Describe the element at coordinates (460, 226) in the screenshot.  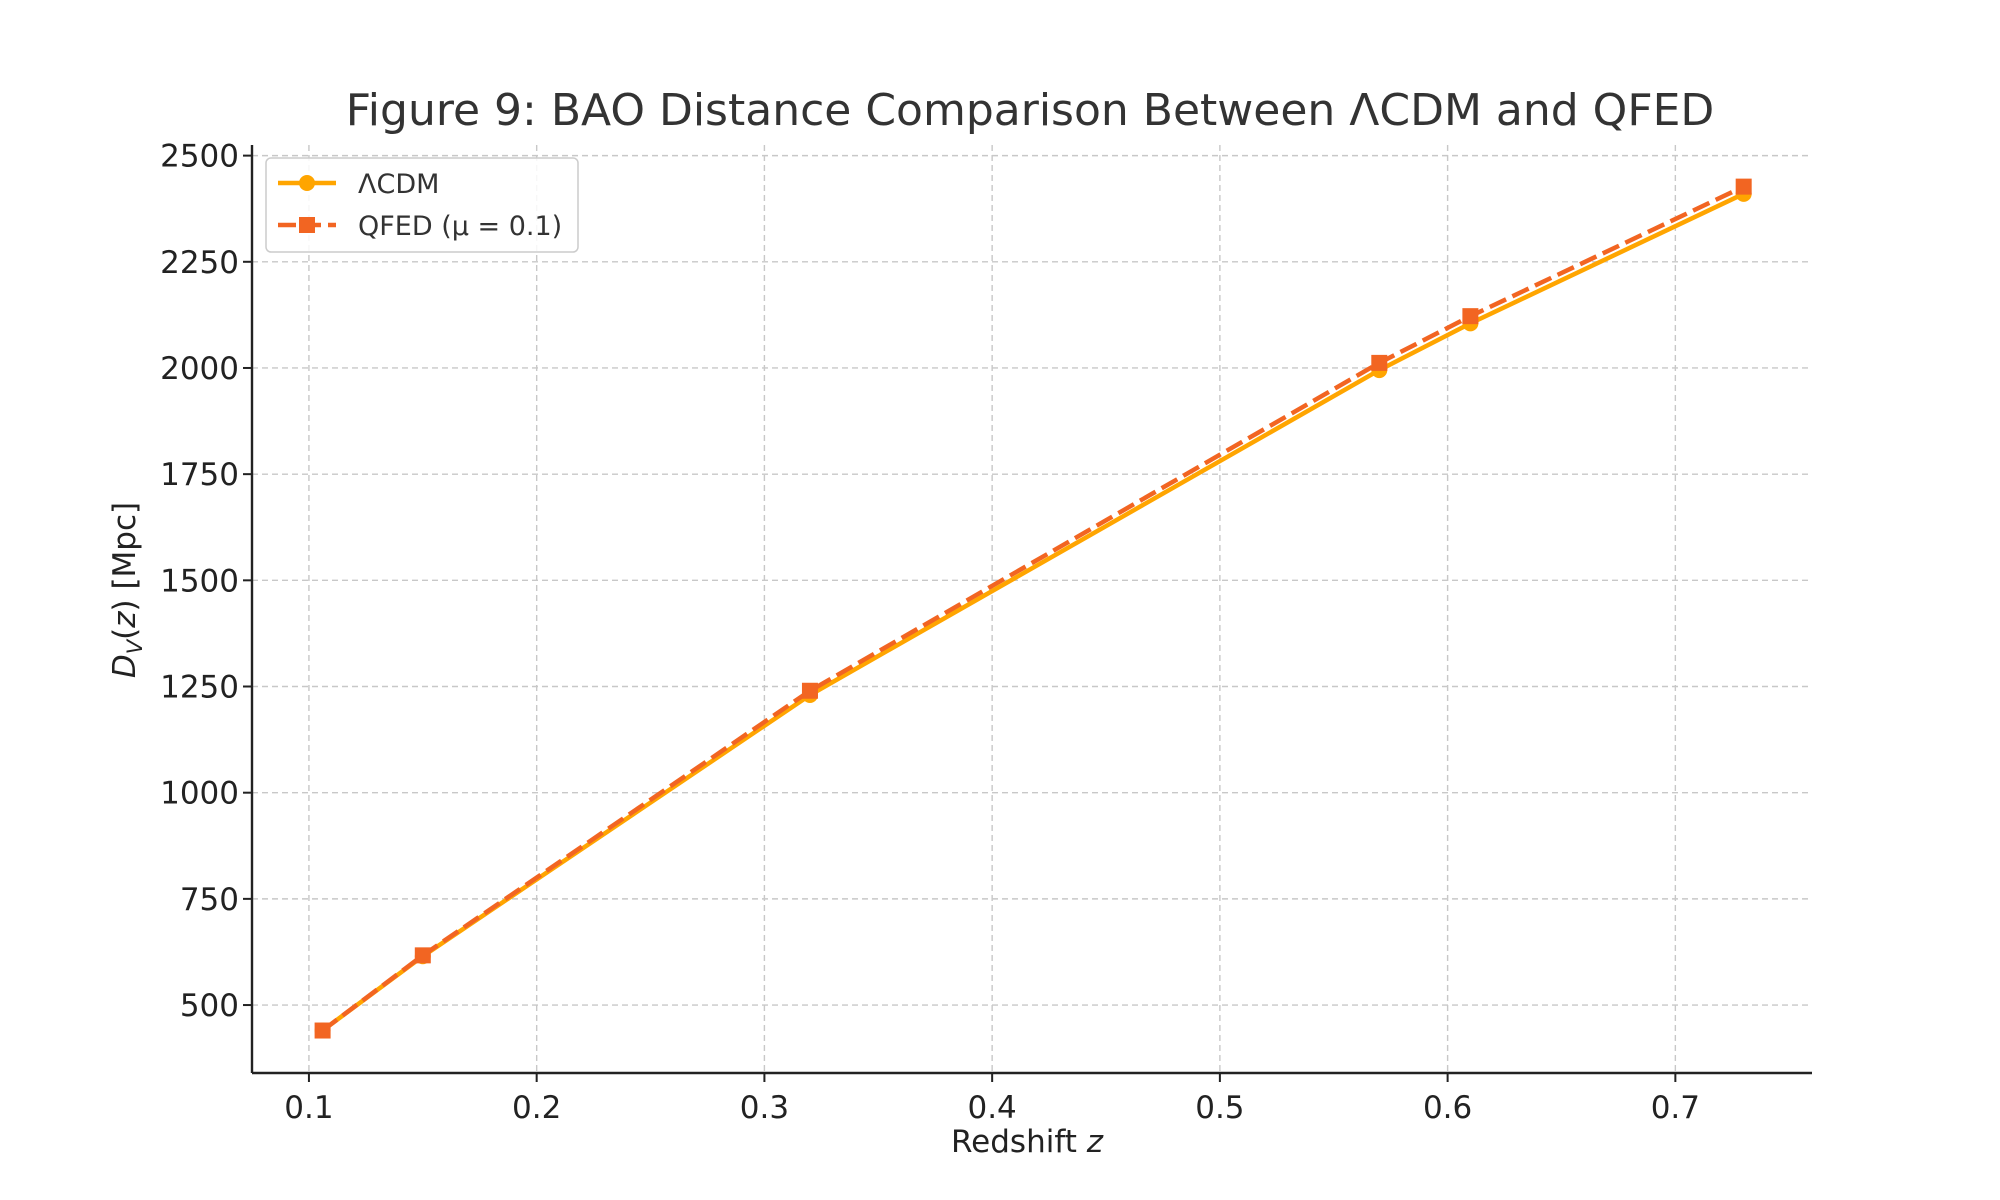
I see `legend-label-1: QFED (μ = 0.1)` at that location.